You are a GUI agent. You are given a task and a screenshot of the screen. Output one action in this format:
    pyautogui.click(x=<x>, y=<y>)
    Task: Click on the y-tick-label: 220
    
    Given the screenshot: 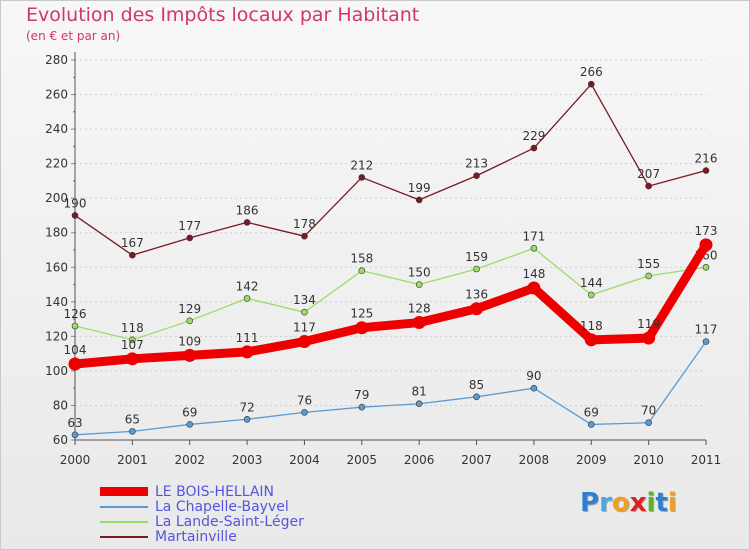 What is the action you would take?
    pyautogui.click(x=56, y=164)
    